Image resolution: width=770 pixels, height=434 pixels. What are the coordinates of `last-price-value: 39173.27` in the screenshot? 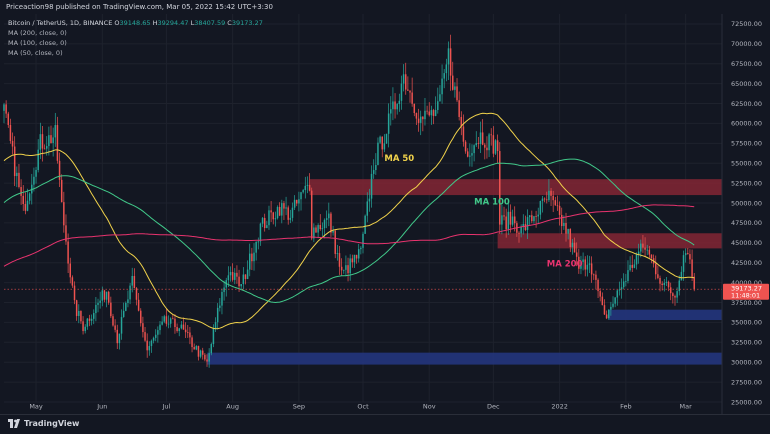 It's located at (746, 289).